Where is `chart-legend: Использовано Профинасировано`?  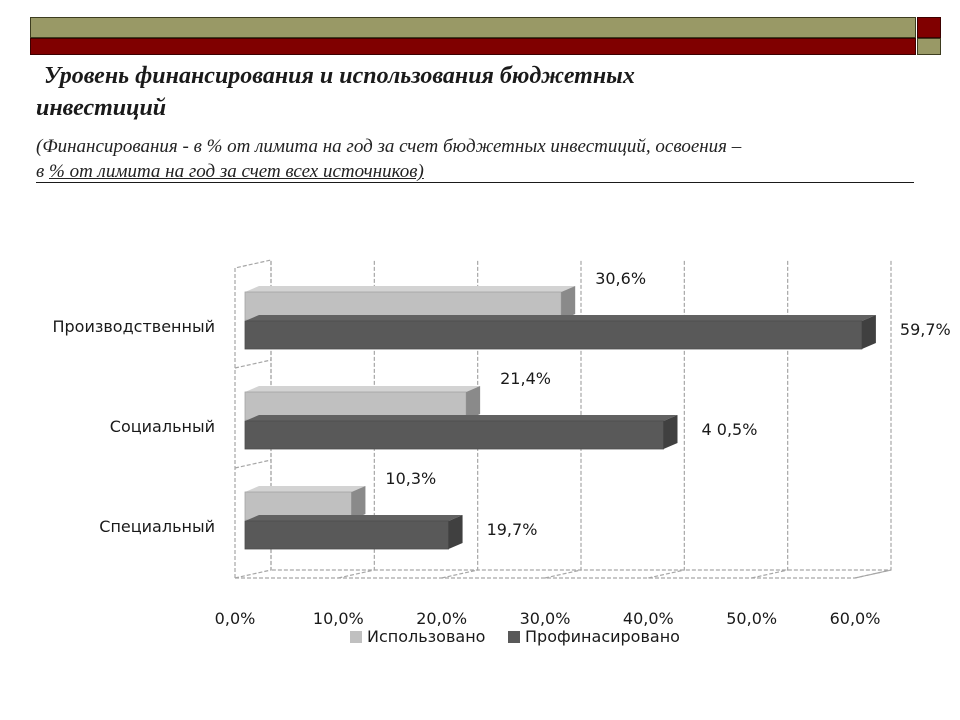
chart-legend: Использовано Профинасировано is located at coordinates (515, 636).